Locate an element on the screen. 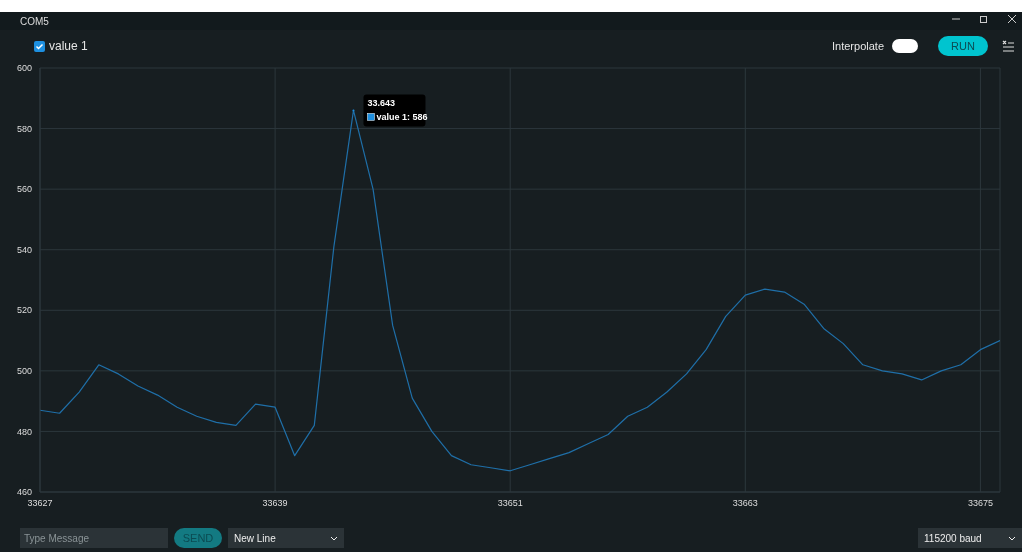 The image size is (1022, 552). y-tick-label: 560 is located at coordinates (24, 189).